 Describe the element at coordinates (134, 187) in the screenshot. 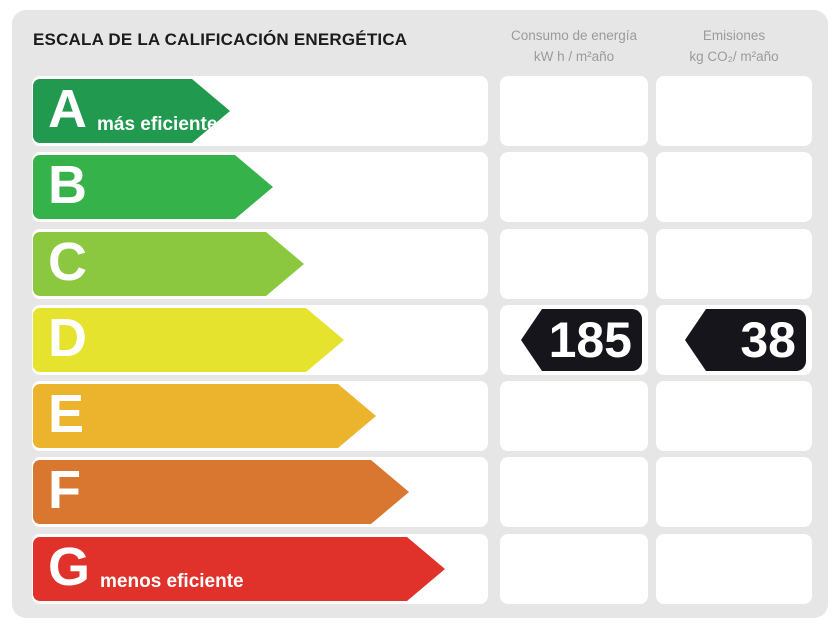

I see `rating-arrow-body: B` at that location.